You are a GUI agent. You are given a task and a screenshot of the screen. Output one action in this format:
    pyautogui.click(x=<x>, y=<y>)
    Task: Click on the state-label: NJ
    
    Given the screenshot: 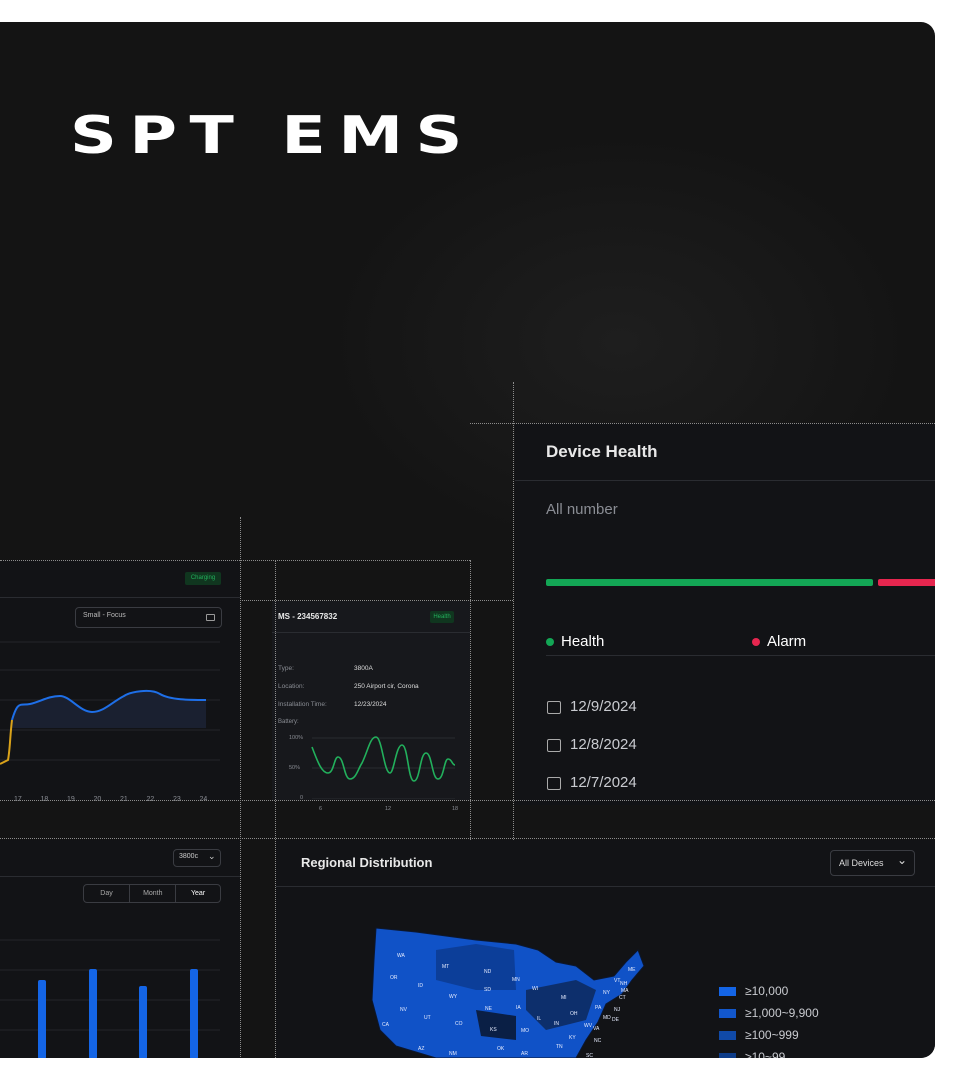 What is the action you would take?
    pyautogui.click(x=617, y=1010)
    